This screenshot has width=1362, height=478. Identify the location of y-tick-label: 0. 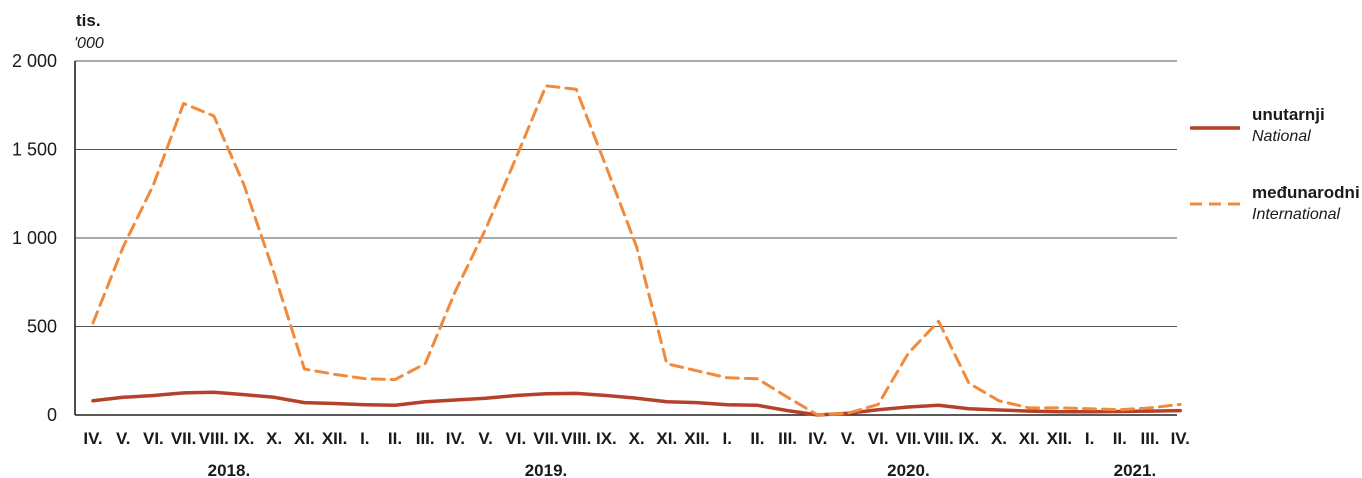
(52, 415).